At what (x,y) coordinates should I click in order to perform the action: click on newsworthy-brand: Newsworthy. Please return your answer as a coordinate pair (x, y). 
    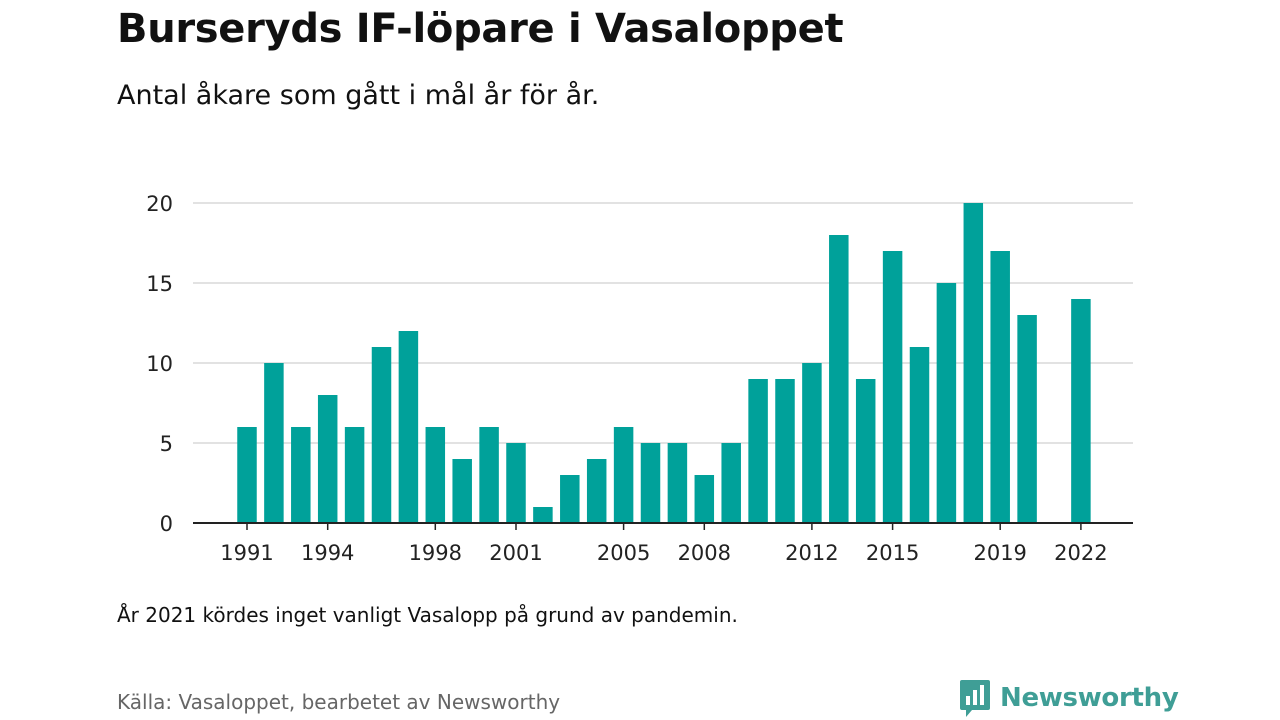
    Looking at the image, I should click on (1068, 698).